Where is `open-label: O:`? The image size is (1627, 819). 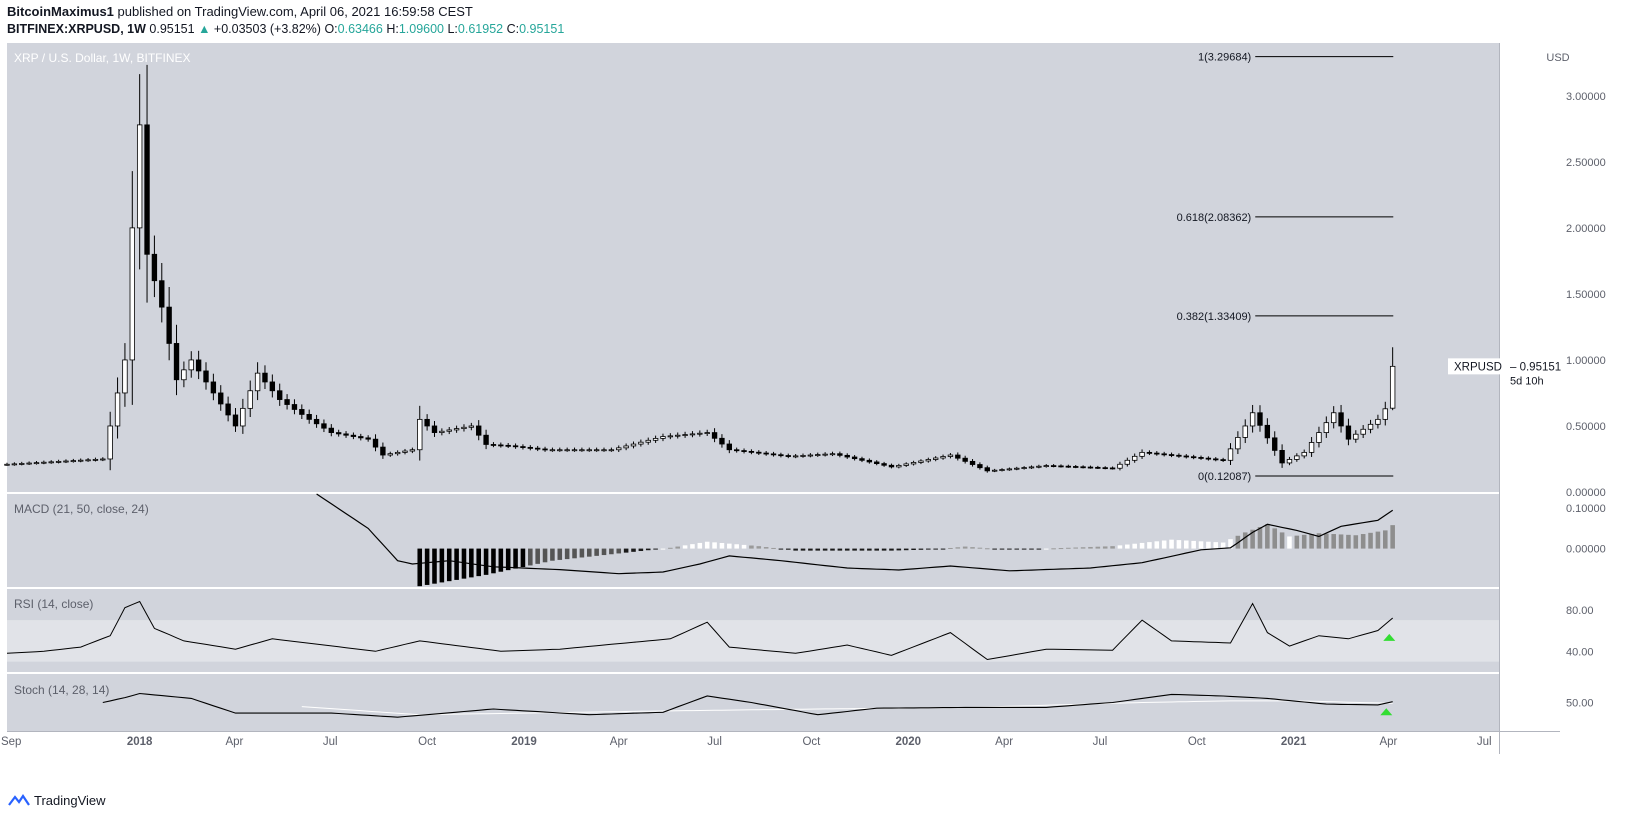 open-label: O: is located at coordinates (331, 29).